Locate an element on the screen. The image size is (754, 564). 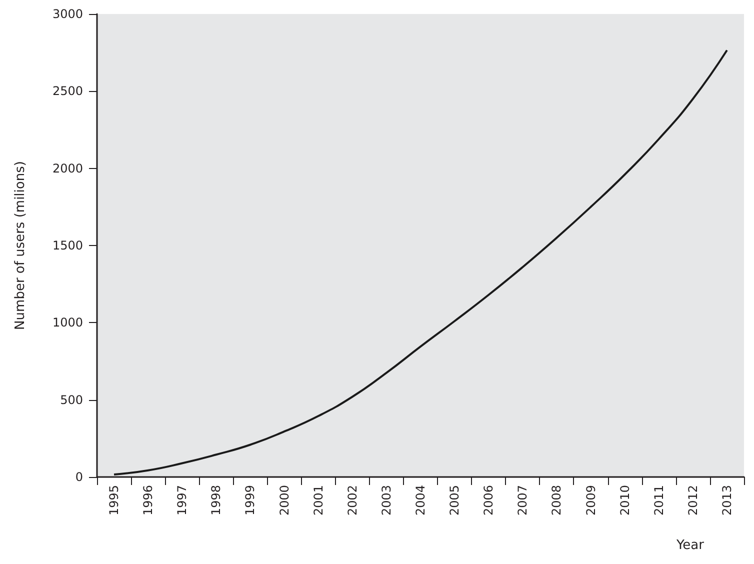
y-tick-label: 0 is located at coordinates (79, 477).